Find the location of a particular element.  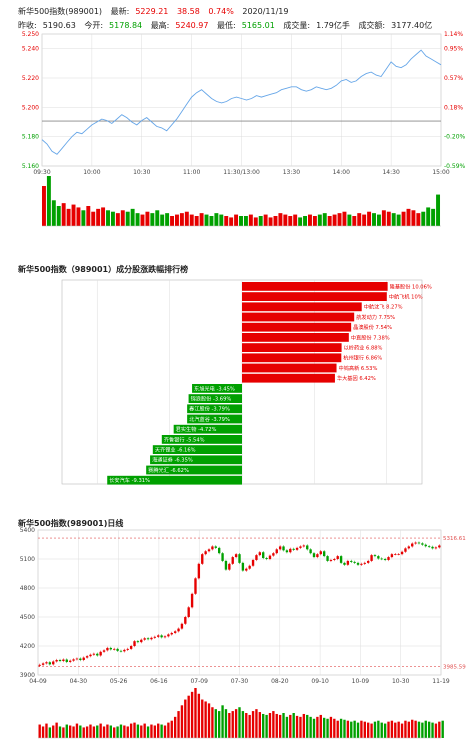

ranking-label: 春江股份 -3.79% is located at coordinates (209, 409).